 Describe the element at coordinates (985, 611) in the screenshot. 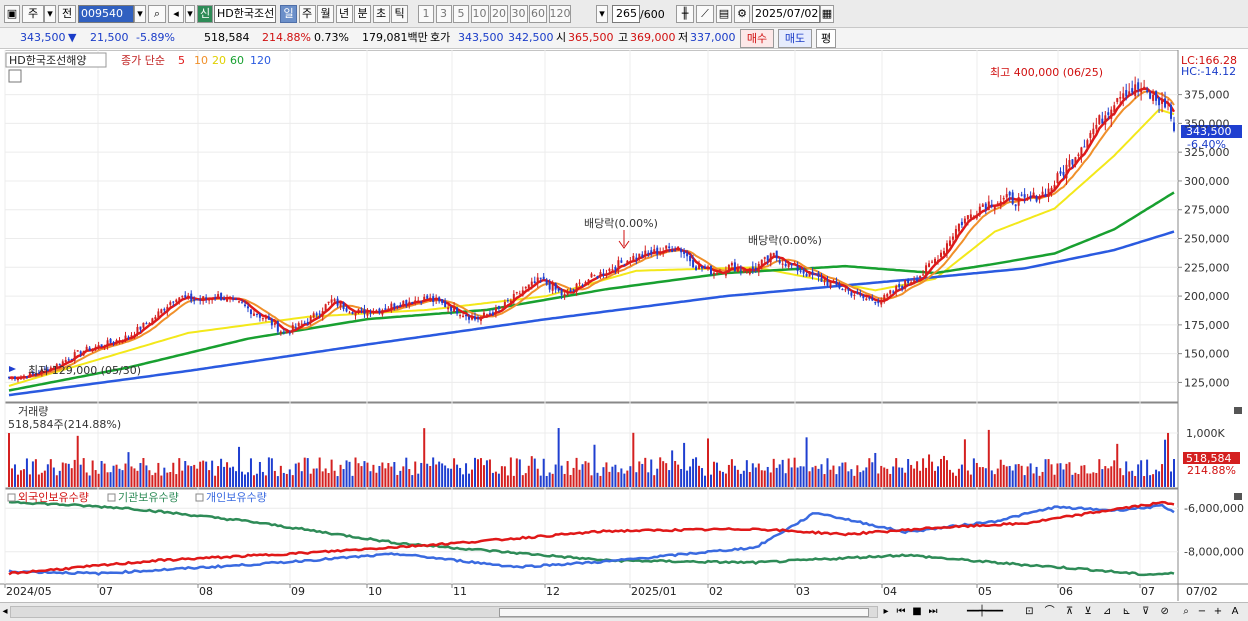

I see `zoom-slider: ━━┿━━━` at that location.